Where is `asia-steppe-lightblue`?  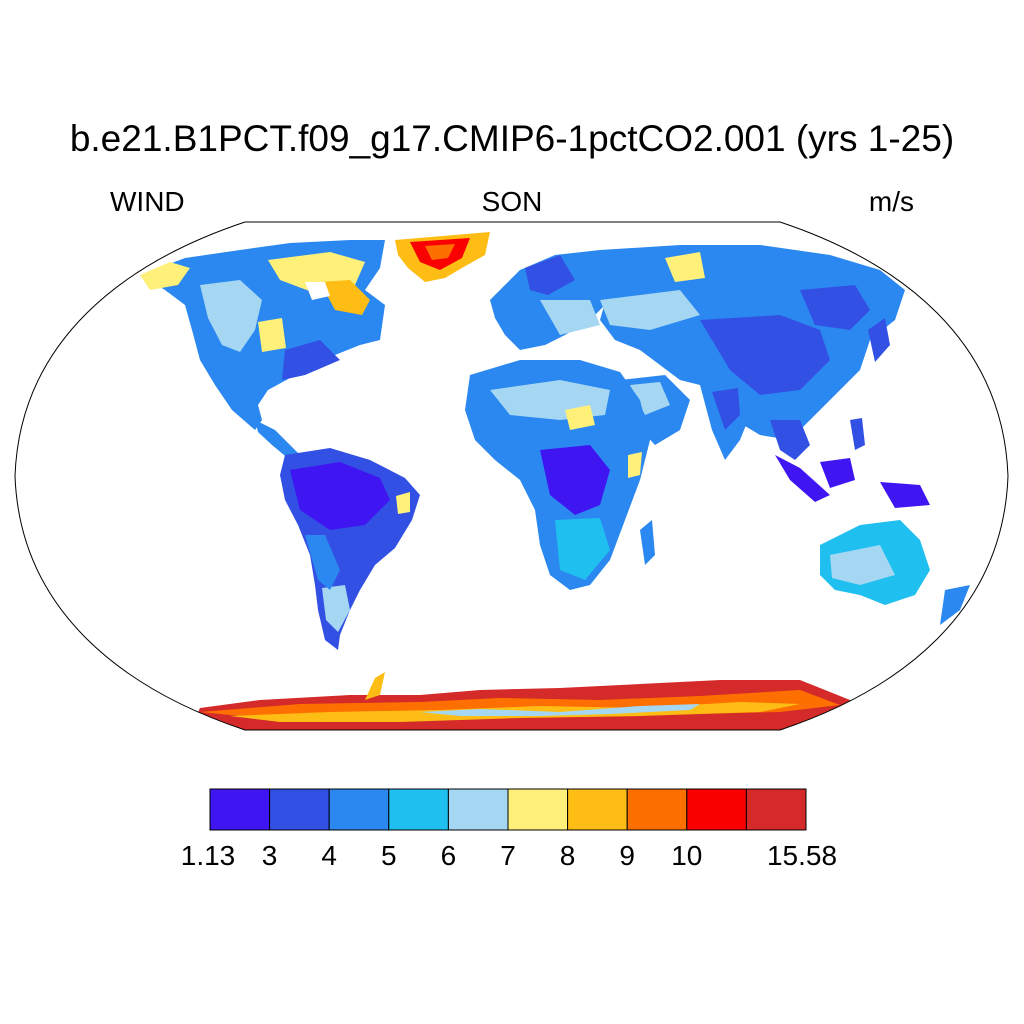 asia-steppe-lightblue is located at coordinates (650, 310).